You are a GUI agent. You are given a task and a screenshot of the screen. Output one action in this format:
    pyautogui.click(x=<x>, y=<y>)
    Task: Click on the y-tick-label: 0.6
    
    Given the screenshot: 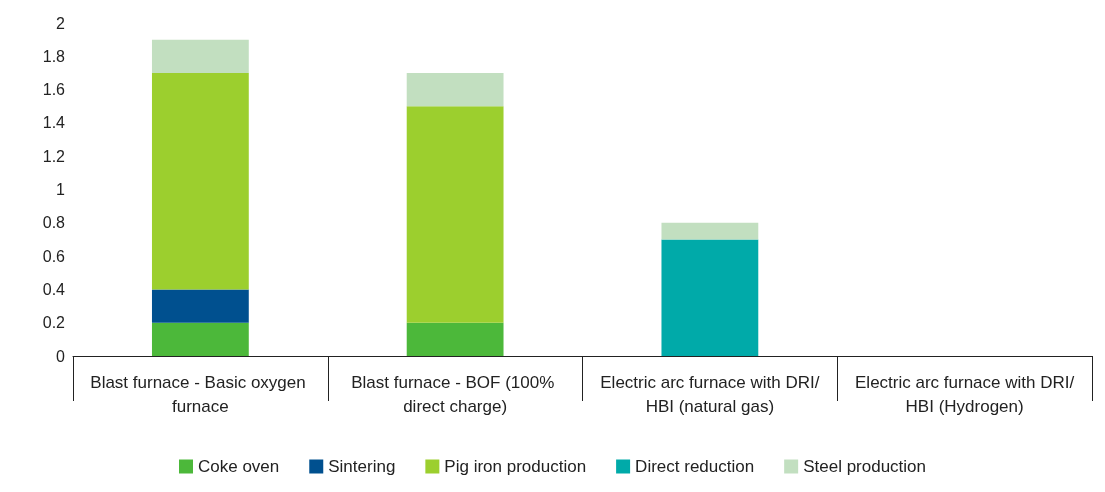 What is the action you would take?
    pyautogui.click(x=54, y=256)
    